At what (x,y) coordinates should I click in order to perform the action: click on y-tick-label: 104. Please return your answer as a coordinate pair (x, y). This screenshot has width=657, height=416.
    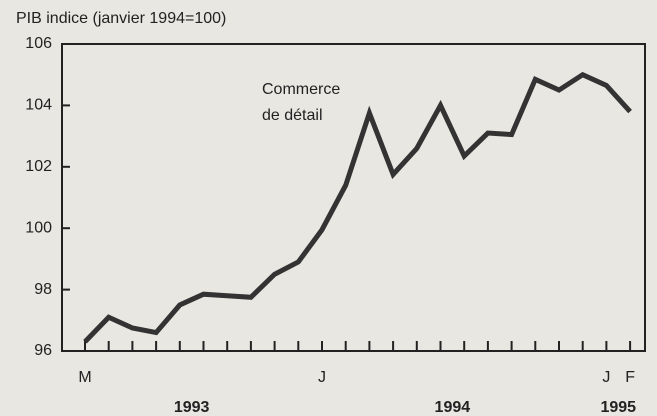
    Looking at the image, I should click on (38, 105).